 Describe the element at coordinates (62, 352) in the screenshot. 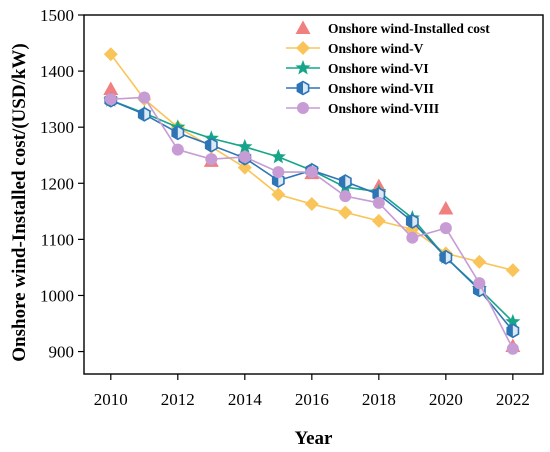

I see `y-tick-label: 900` at that location.